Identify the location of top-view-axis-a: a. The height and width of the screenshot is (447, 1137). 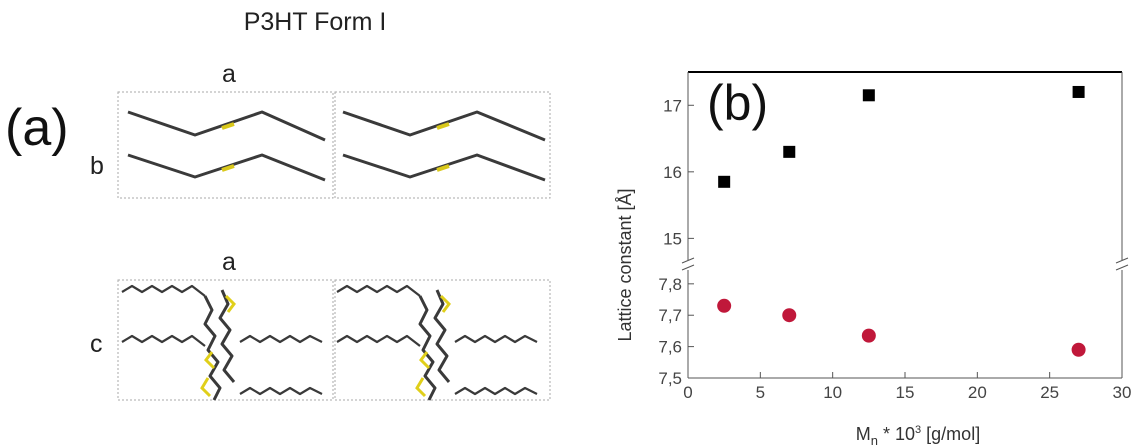
(229, 74).